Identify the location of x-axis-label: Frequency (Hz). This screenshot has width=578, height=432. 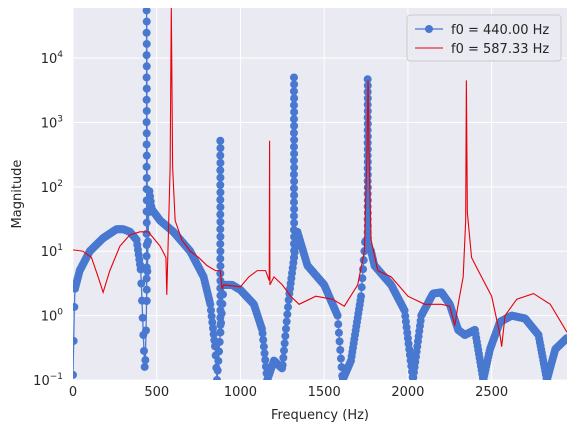
(320, 415).